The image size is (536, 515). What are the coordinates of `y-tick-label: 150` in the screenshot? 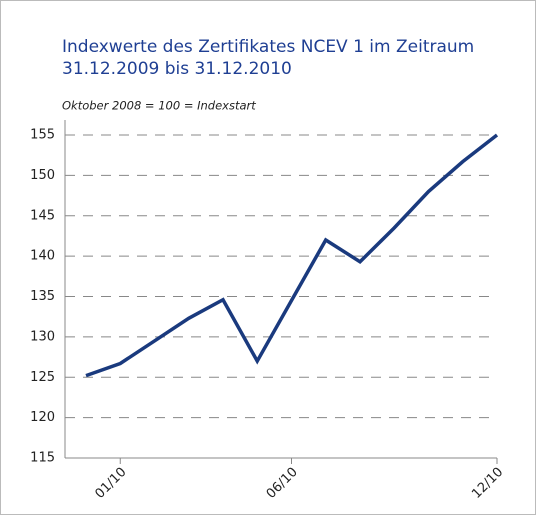 It's located at (42, 175).